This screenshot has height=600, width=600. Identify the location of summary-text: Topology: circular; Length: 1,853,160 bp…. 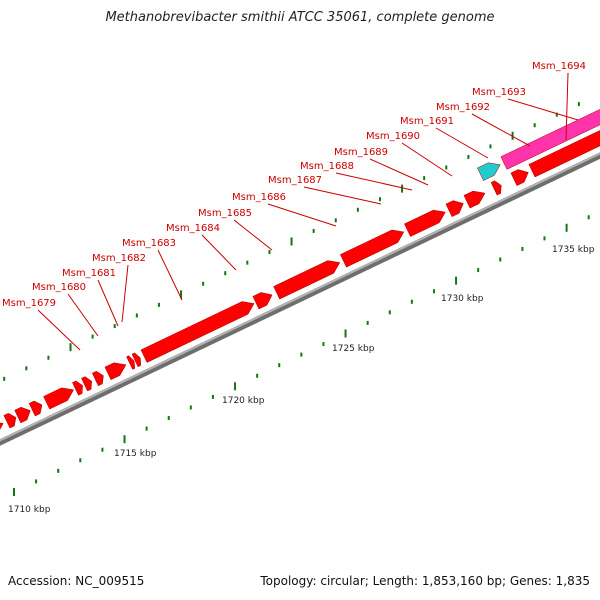
(425, 581).